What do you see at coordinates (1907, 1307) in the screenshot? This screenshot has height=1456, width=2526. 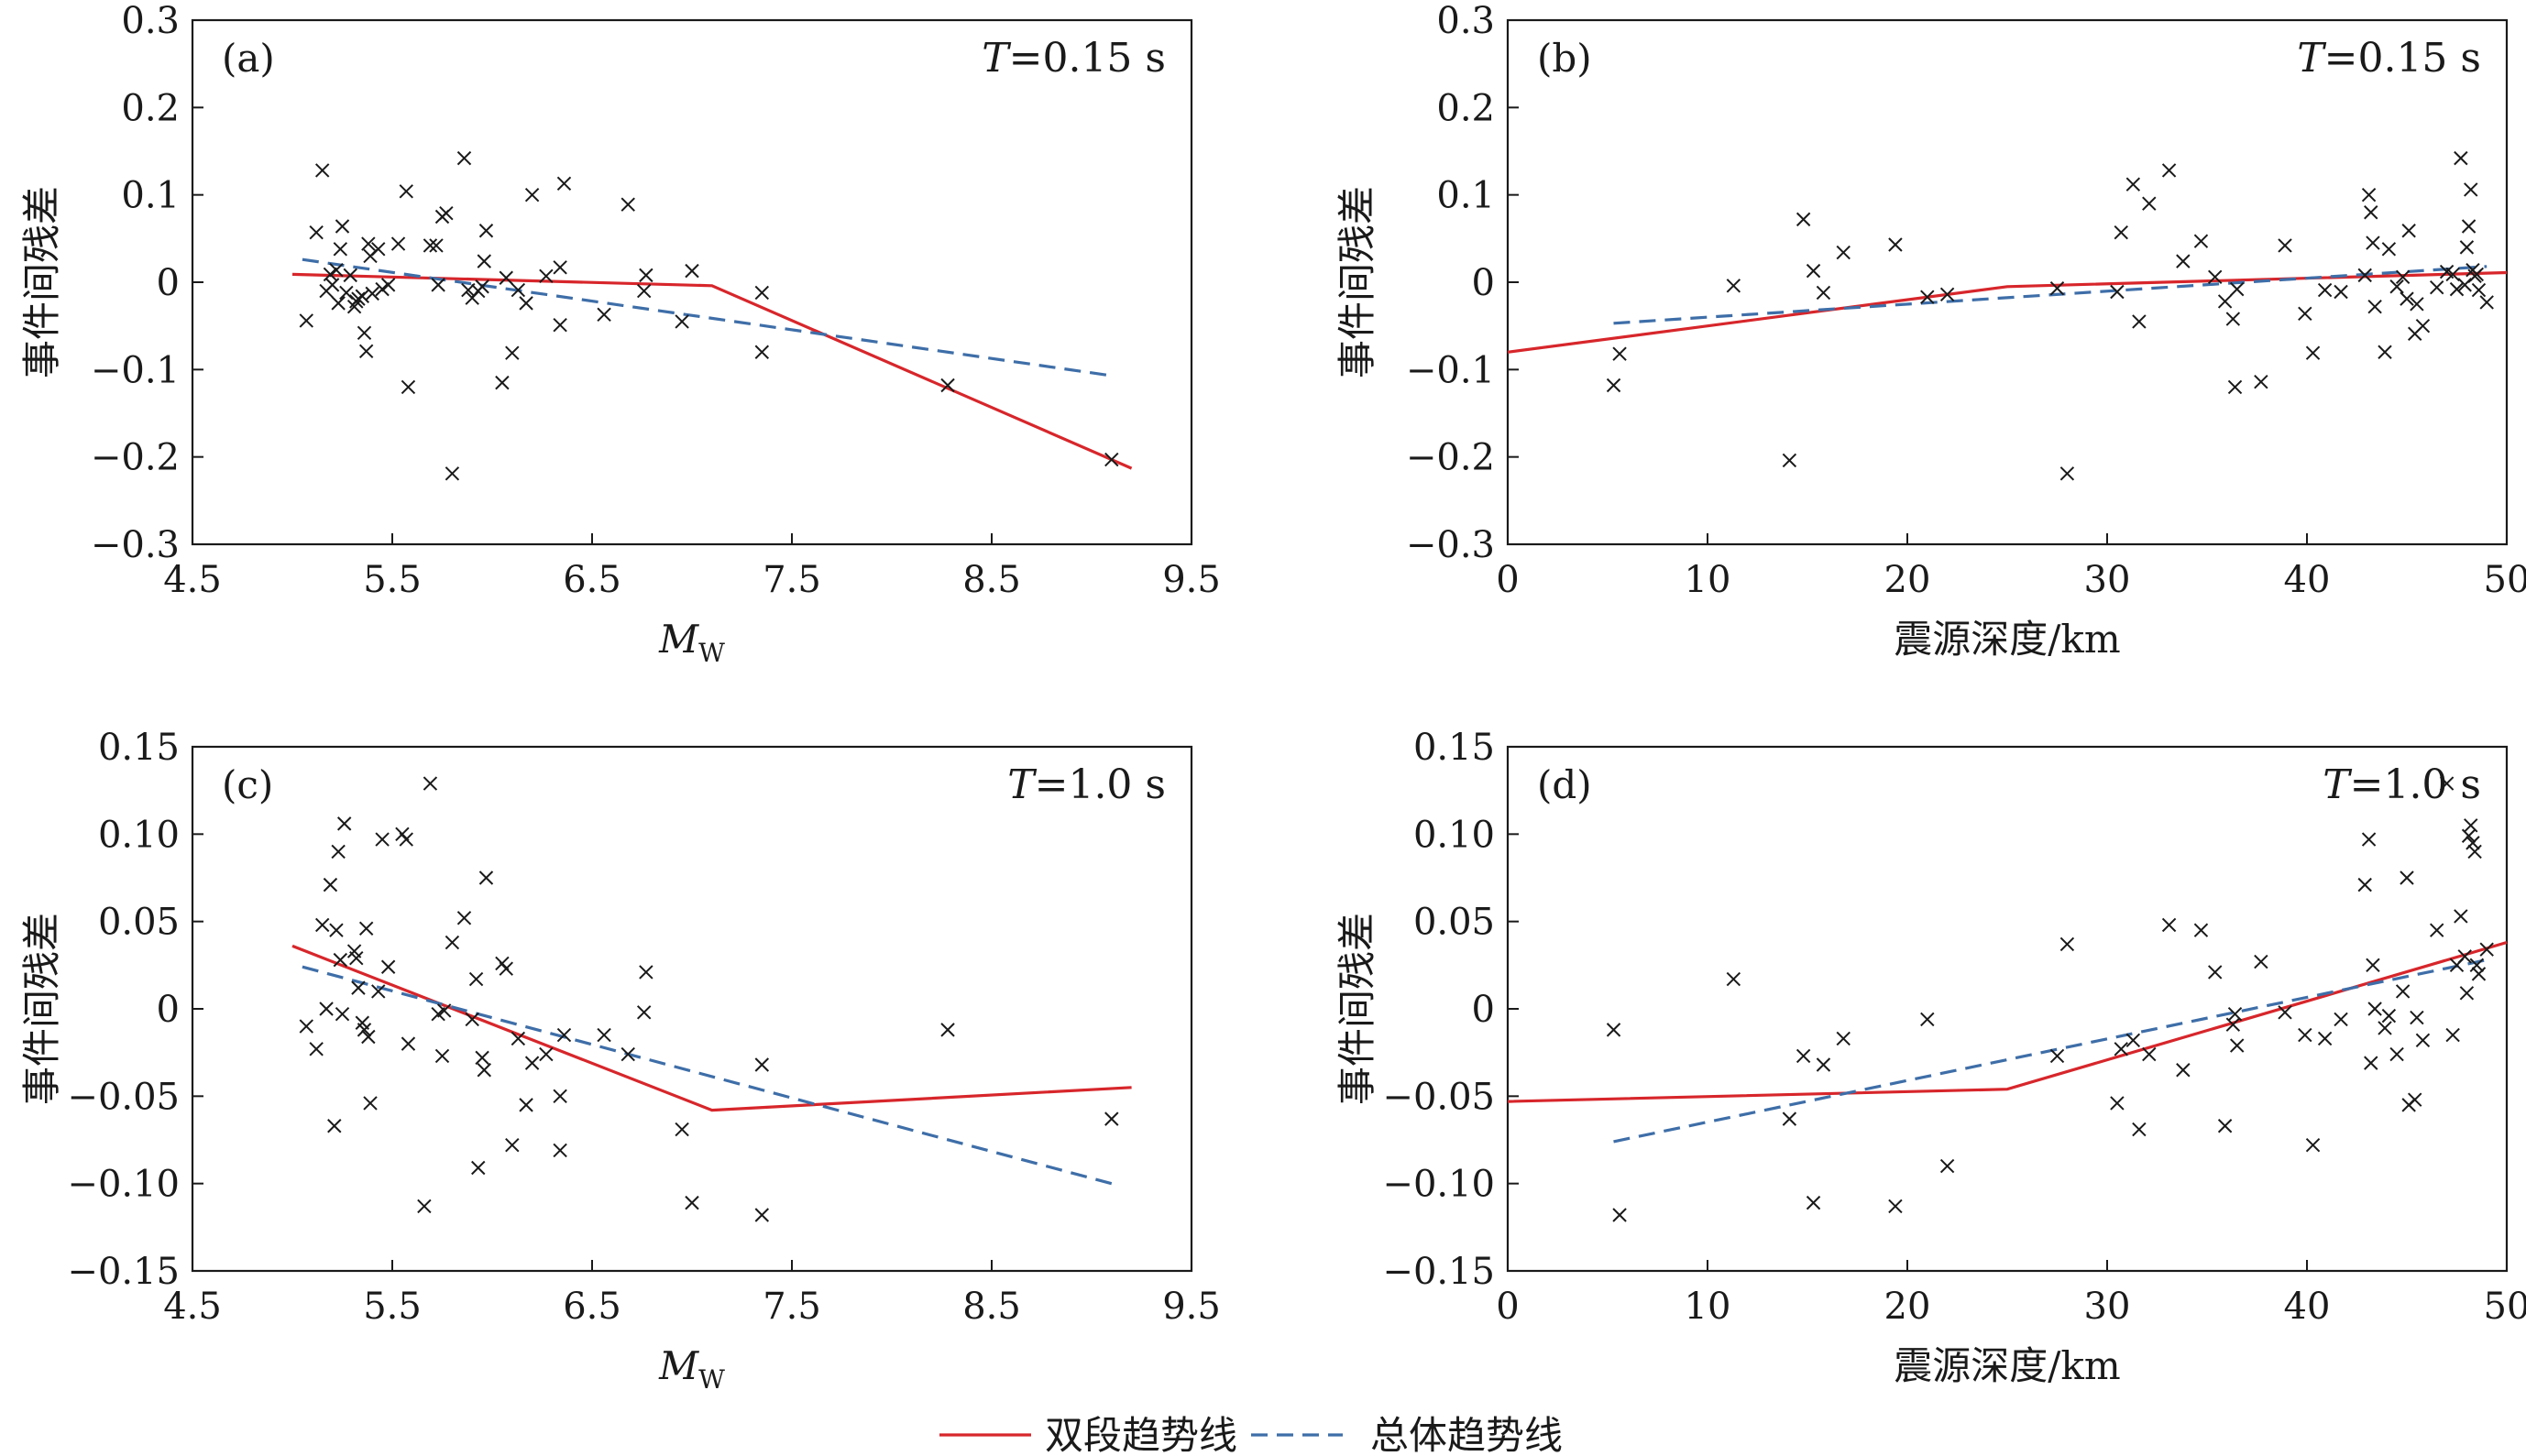 I see `x-tick-label: 20` at bounding box center [1907, 1307].